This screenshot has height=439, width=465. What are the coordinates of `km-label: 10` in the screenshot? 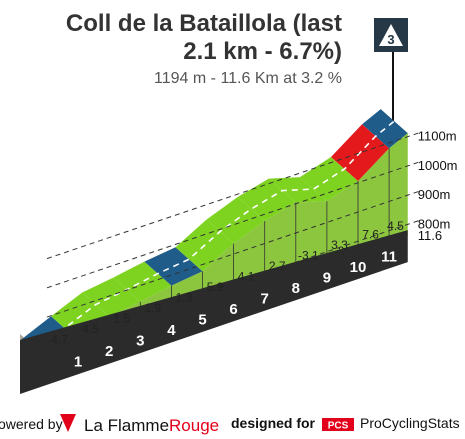 It's located at (358, 267).